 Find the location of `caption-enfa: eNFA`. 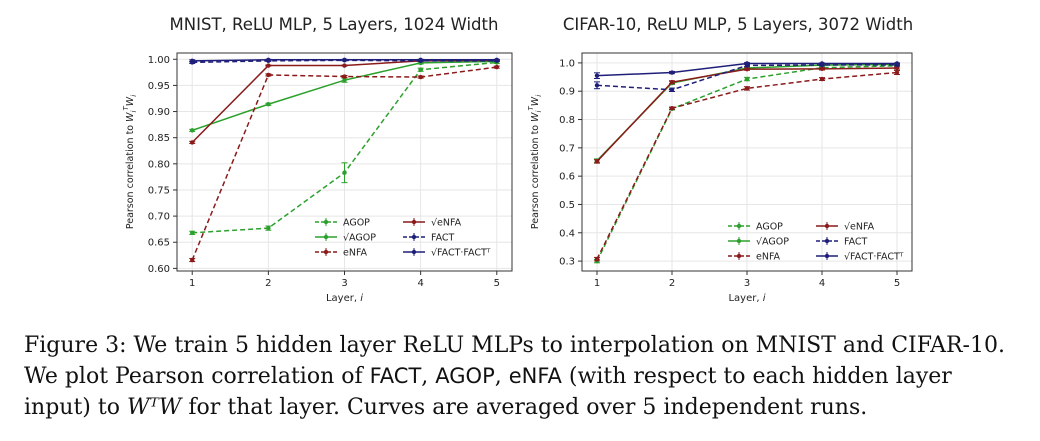

caption-enfa: eNFA is located at coordinates (535, 376).